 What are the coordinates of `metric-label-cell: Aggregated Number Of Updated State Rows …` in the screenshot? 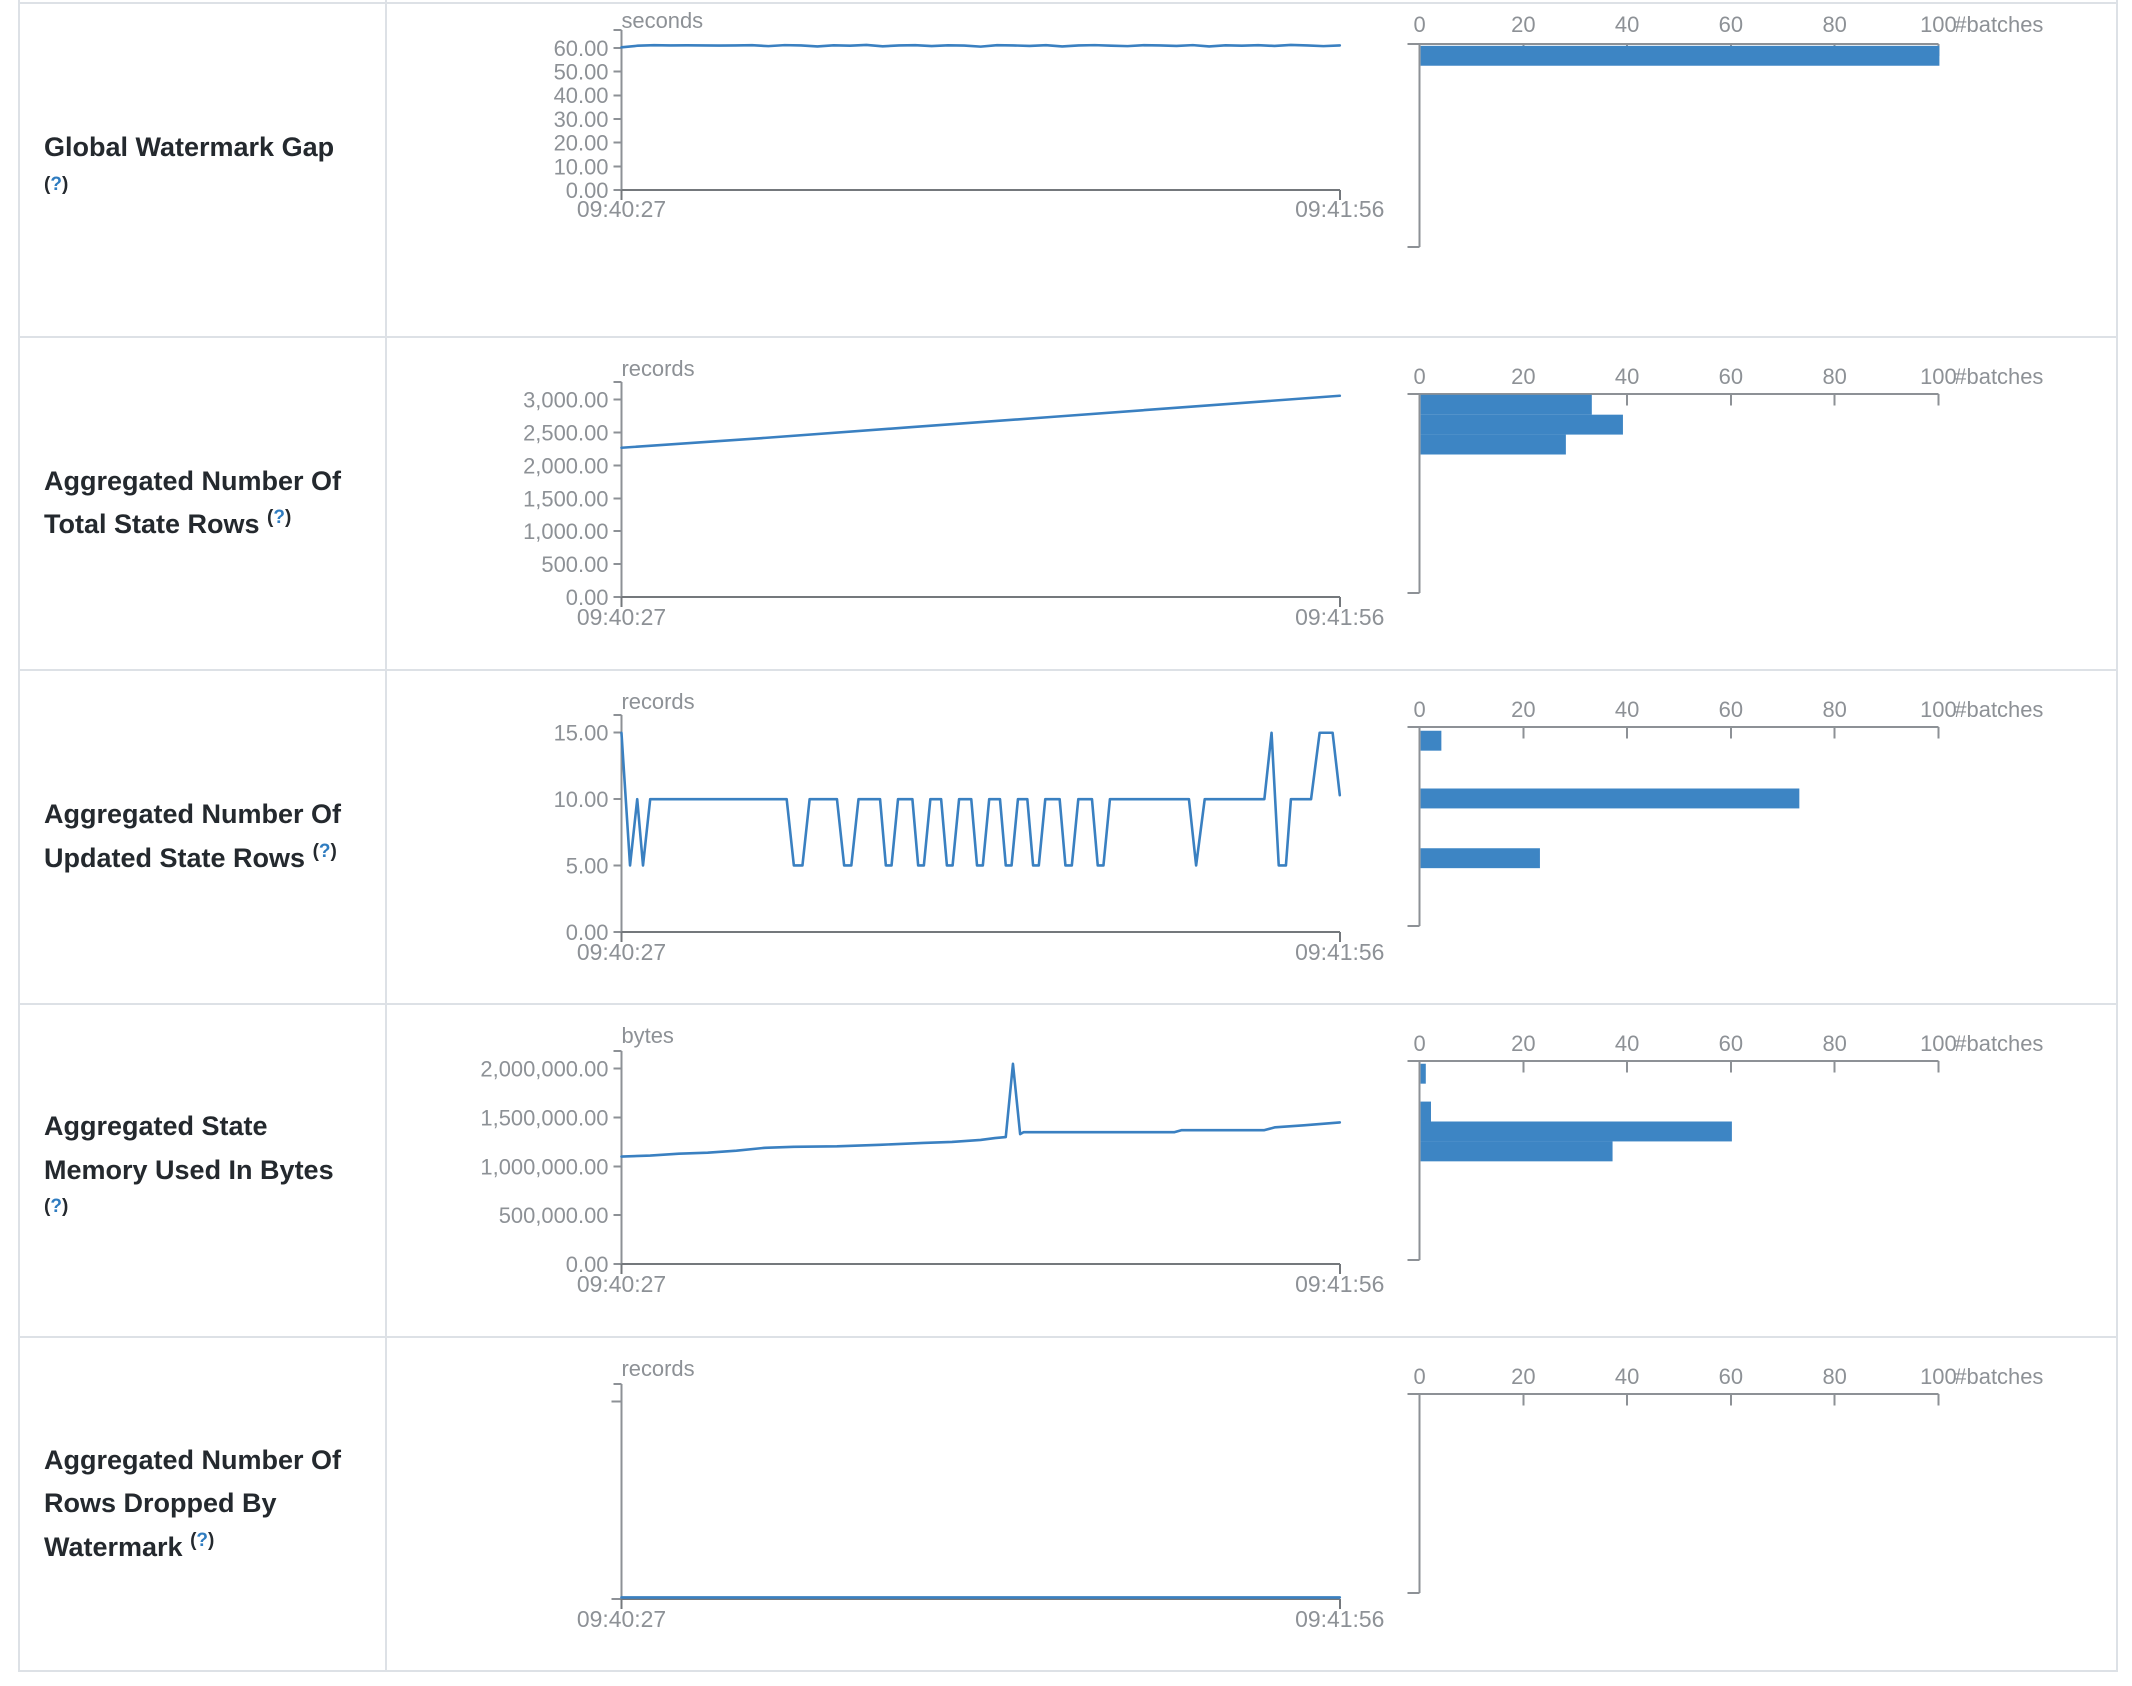 It's located at (203, 837).